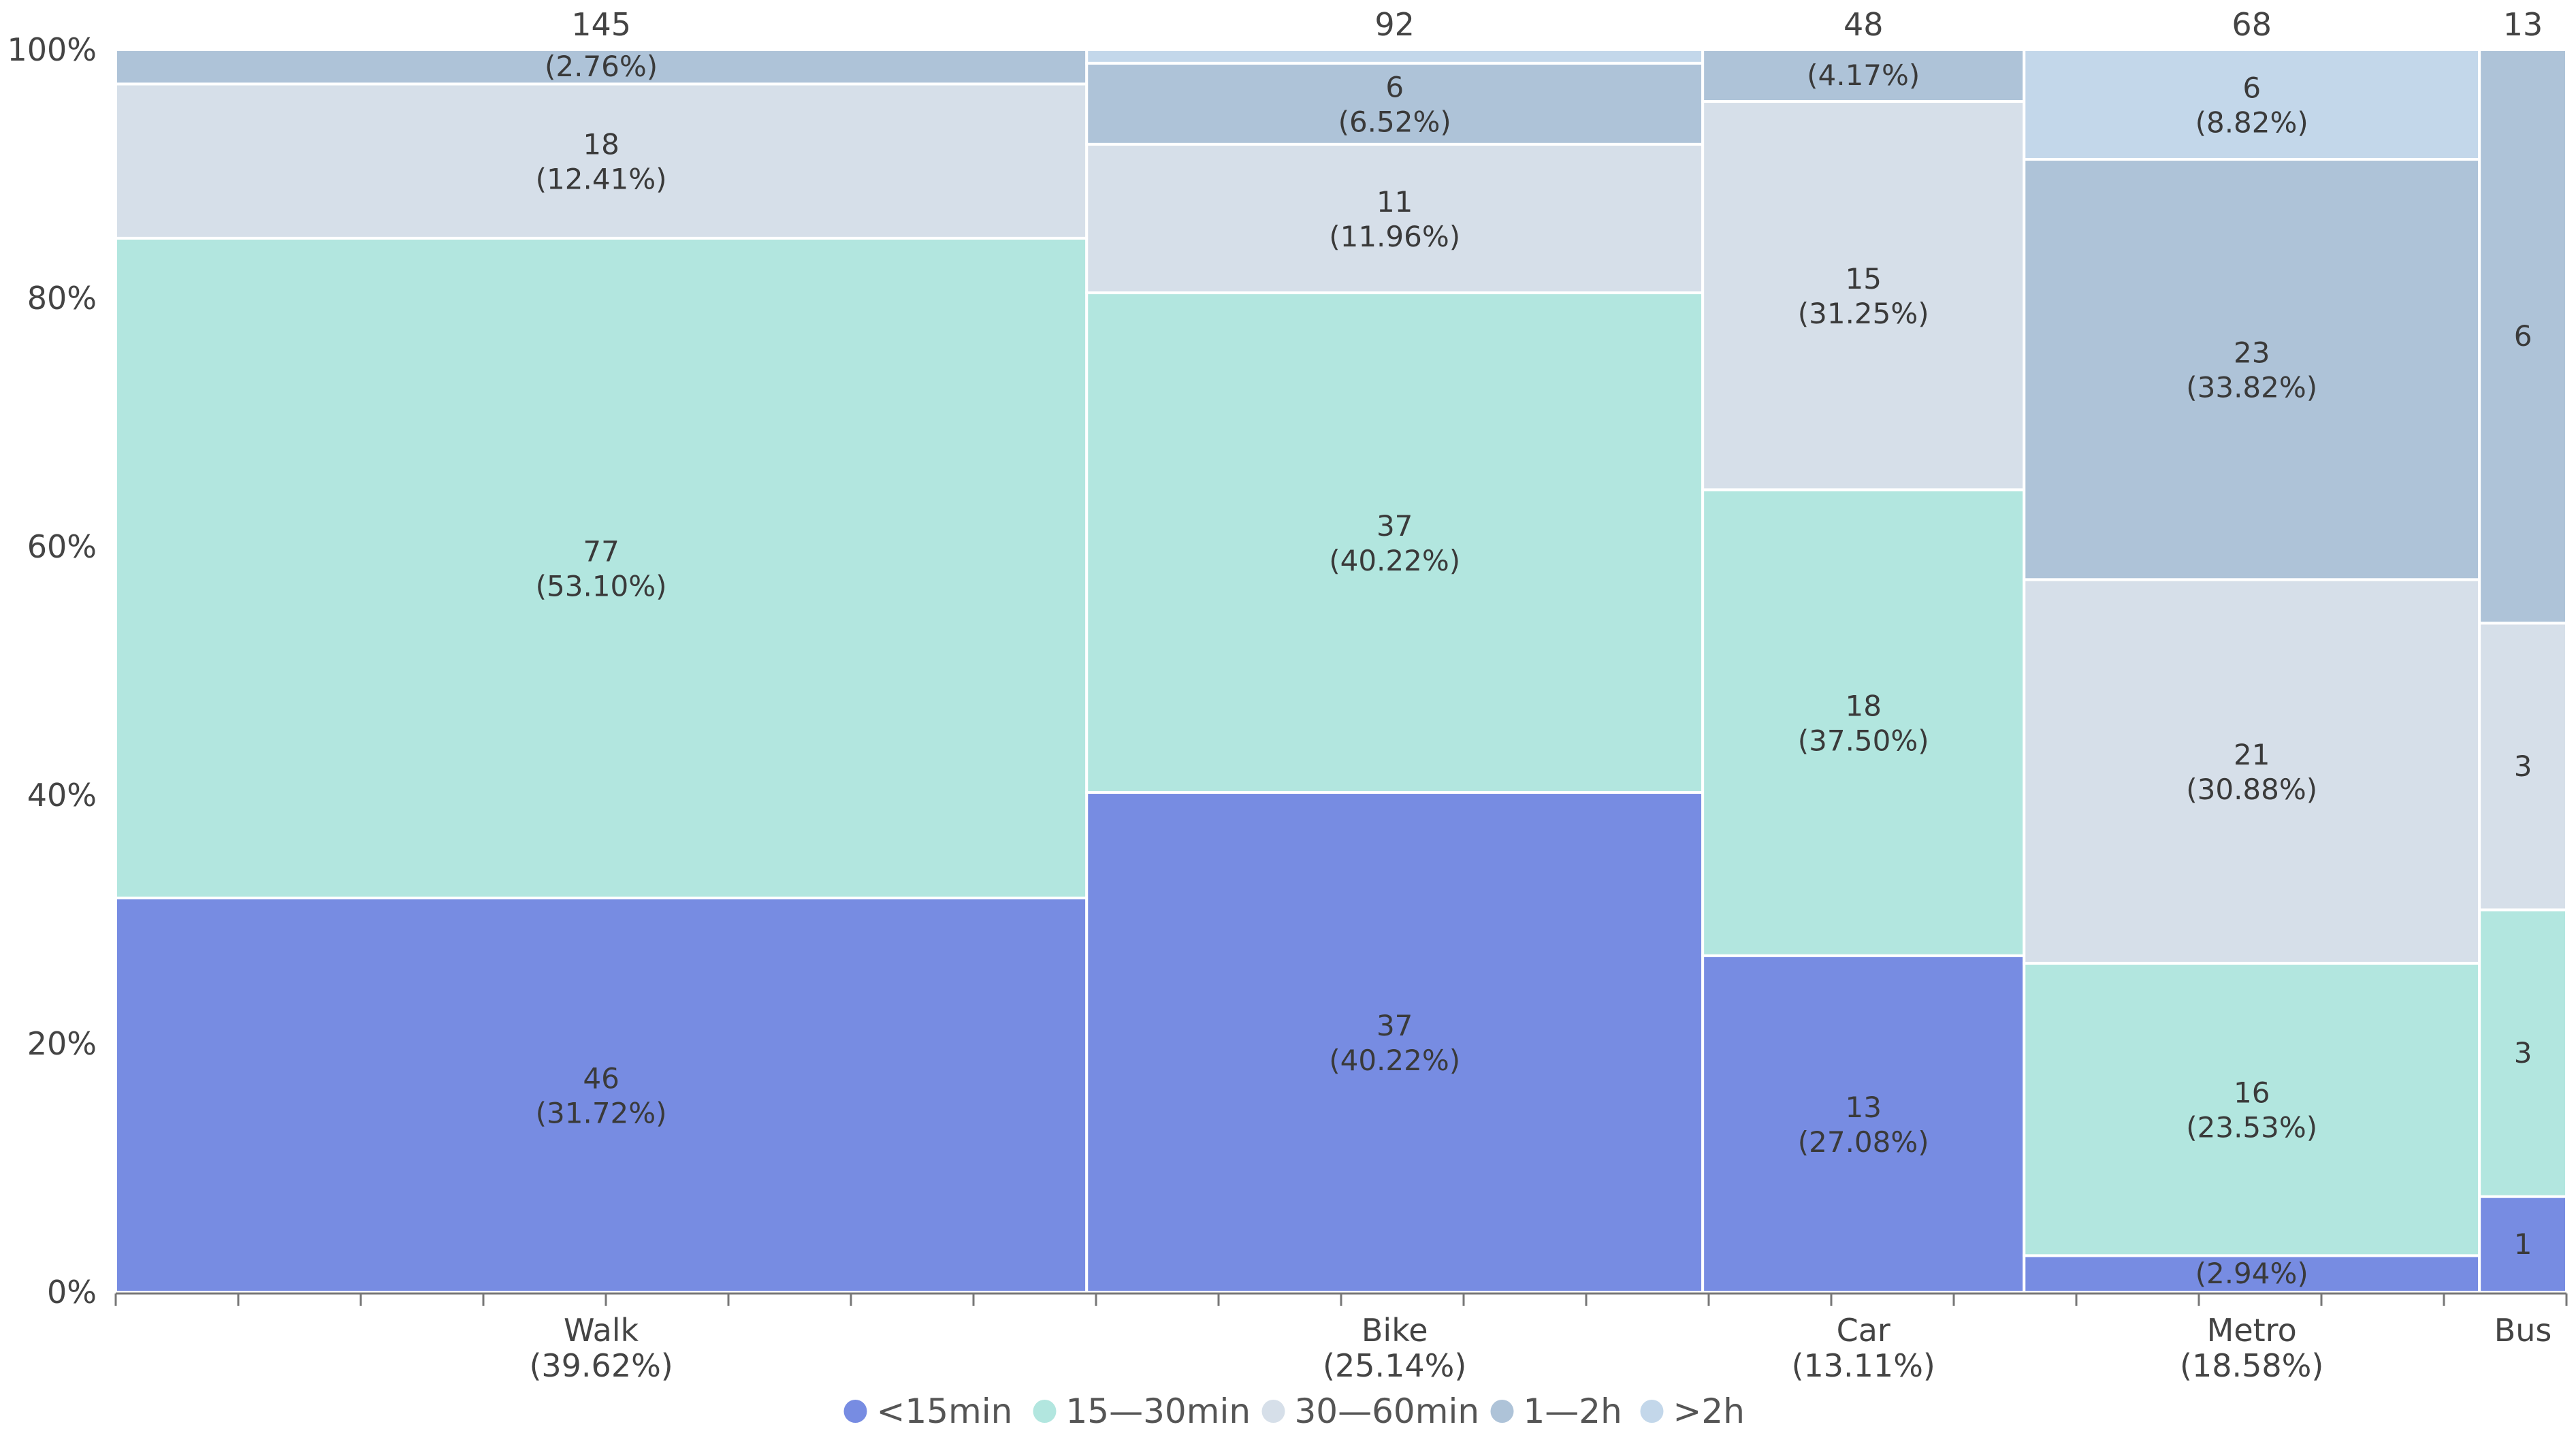 The image size is (2576, 1446). What do you see at coordinates (601, 25) in the screenshot?
I see `column-total-label: 145` at bounding box center [601, 25].